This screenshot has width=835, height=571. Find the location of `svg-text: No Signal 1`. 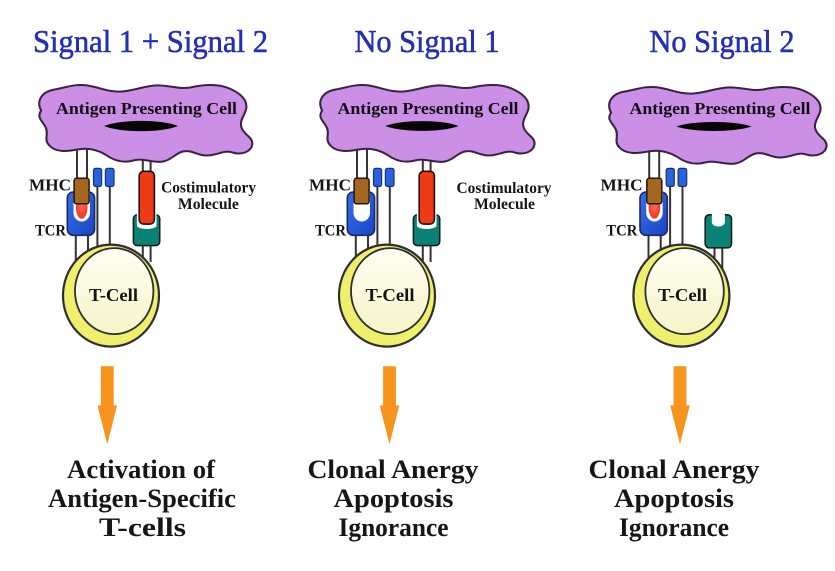

svg-text: No Signal 1 is located at coordinates (427, 41).